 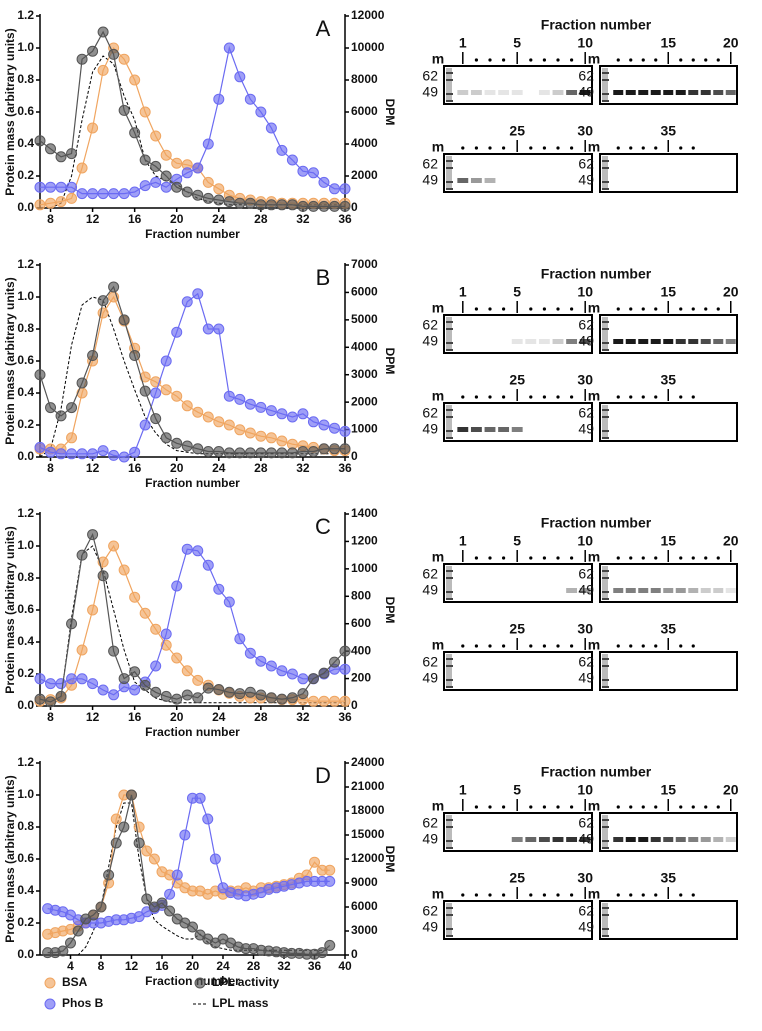 I want to click on y-tick-label: 0.4, so click(x=25, y=890).